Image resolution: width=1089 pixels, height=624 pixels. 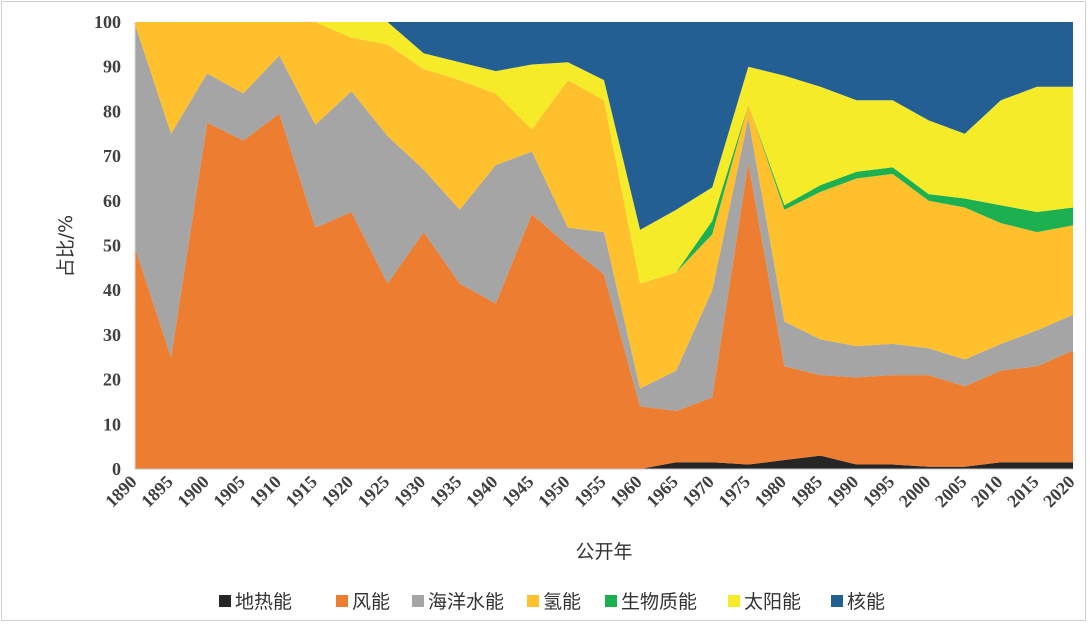 I want to click on legend-item-2: 风能, so click(x=363, y=602).